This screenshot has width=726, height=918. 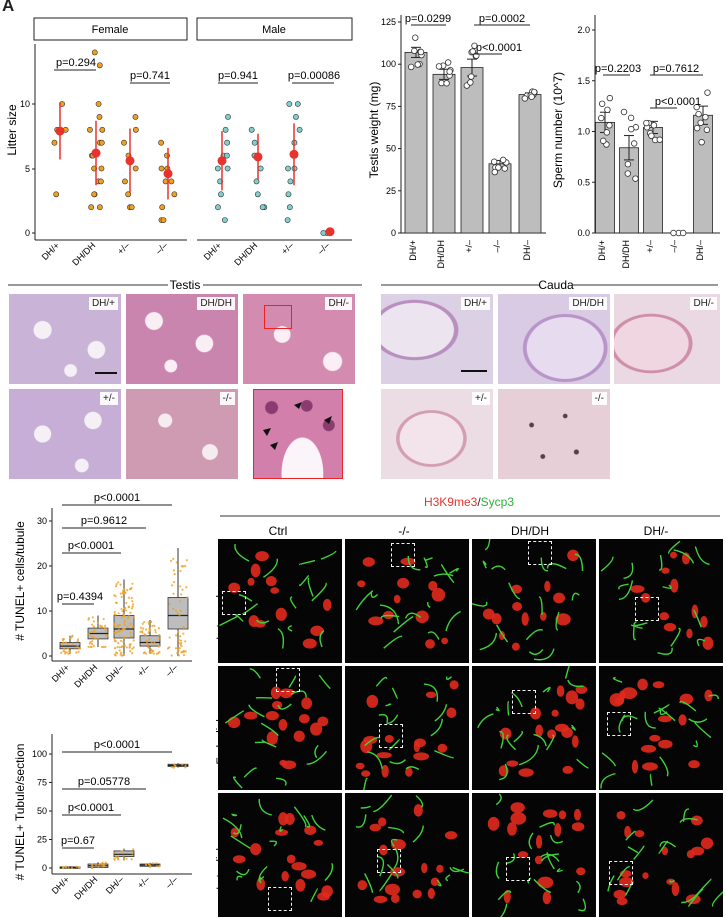 I want to click on litter-xlabel-1: DH/DH, so click(x=83, y=253).